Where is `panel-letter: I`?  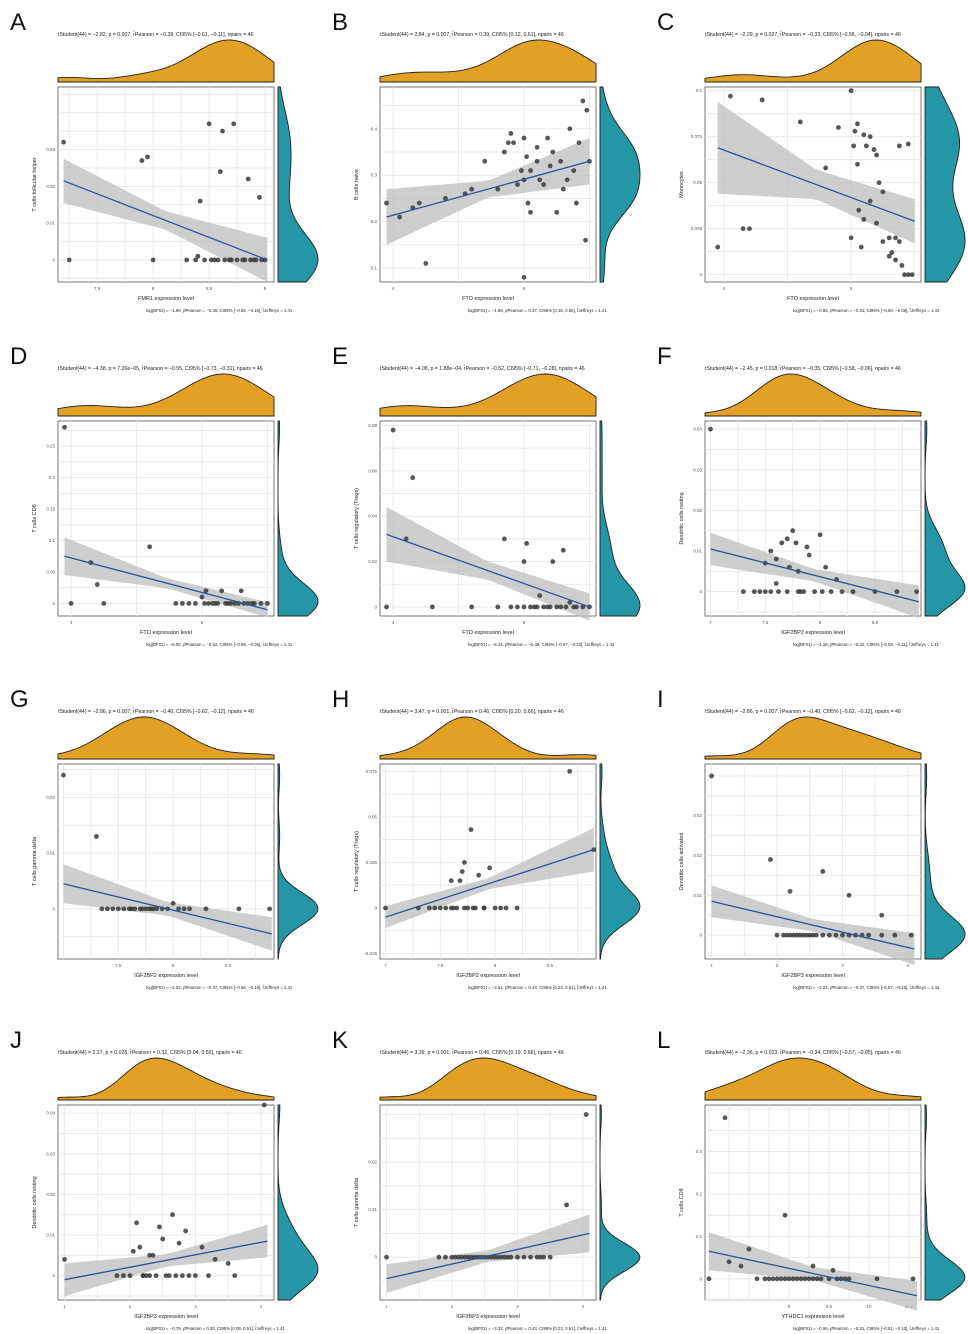
panel-letter: I is located at coordinates (660, 699).